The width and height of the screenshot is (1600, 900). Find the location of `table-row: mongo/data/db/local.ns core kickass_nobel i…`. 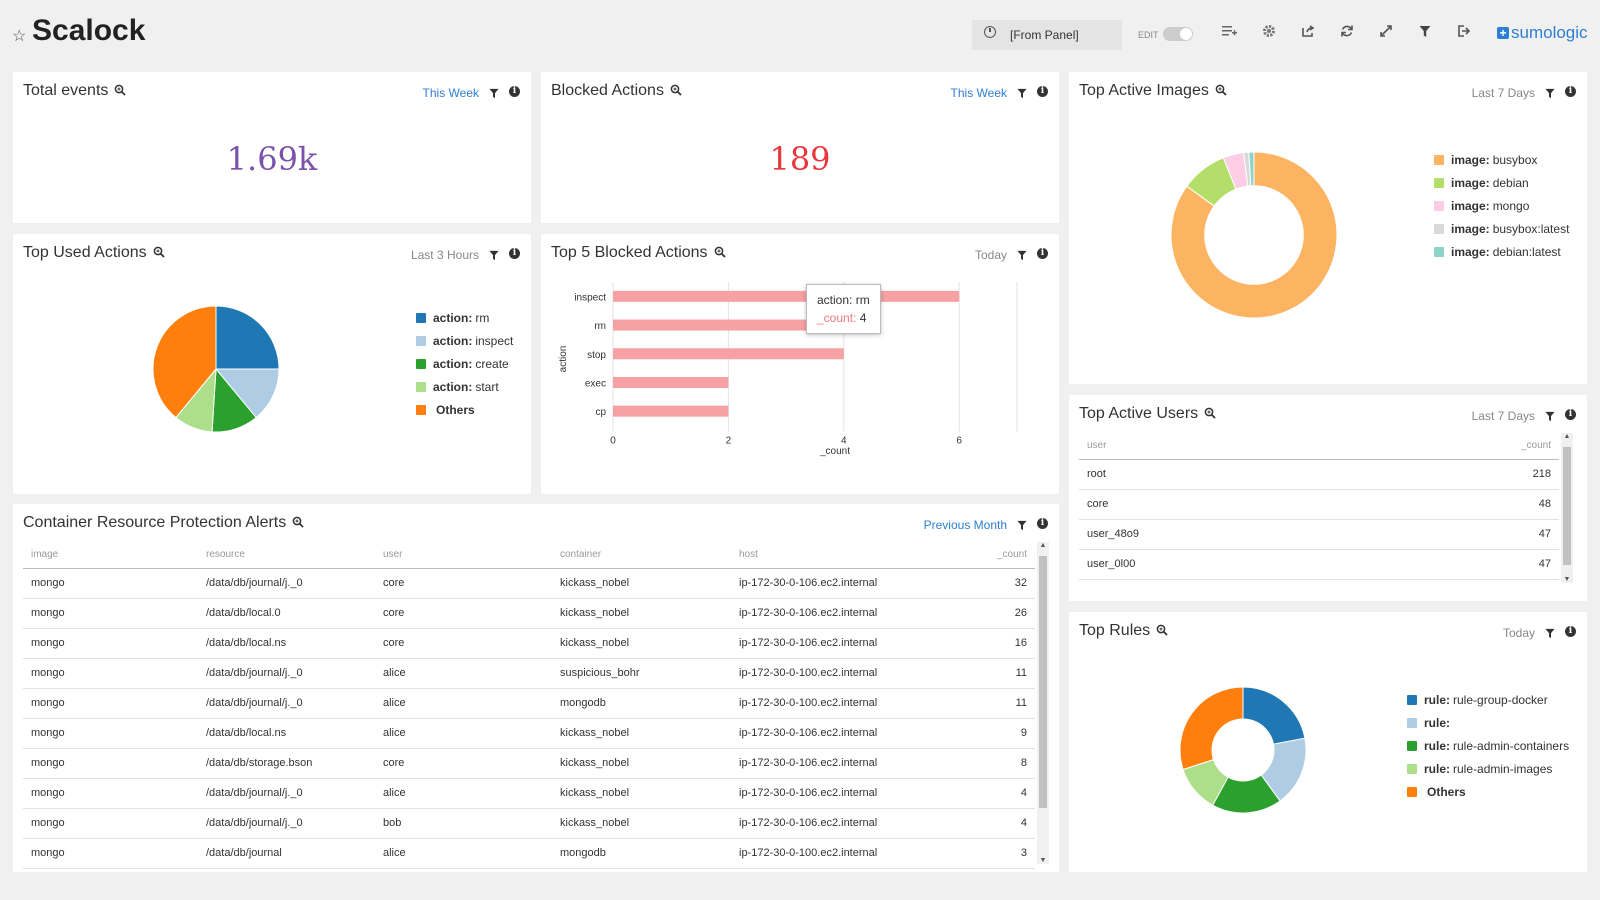

table-row: mongo/data/db/local.ns core kickass_nobel i… is located at coordinates (529, 643).